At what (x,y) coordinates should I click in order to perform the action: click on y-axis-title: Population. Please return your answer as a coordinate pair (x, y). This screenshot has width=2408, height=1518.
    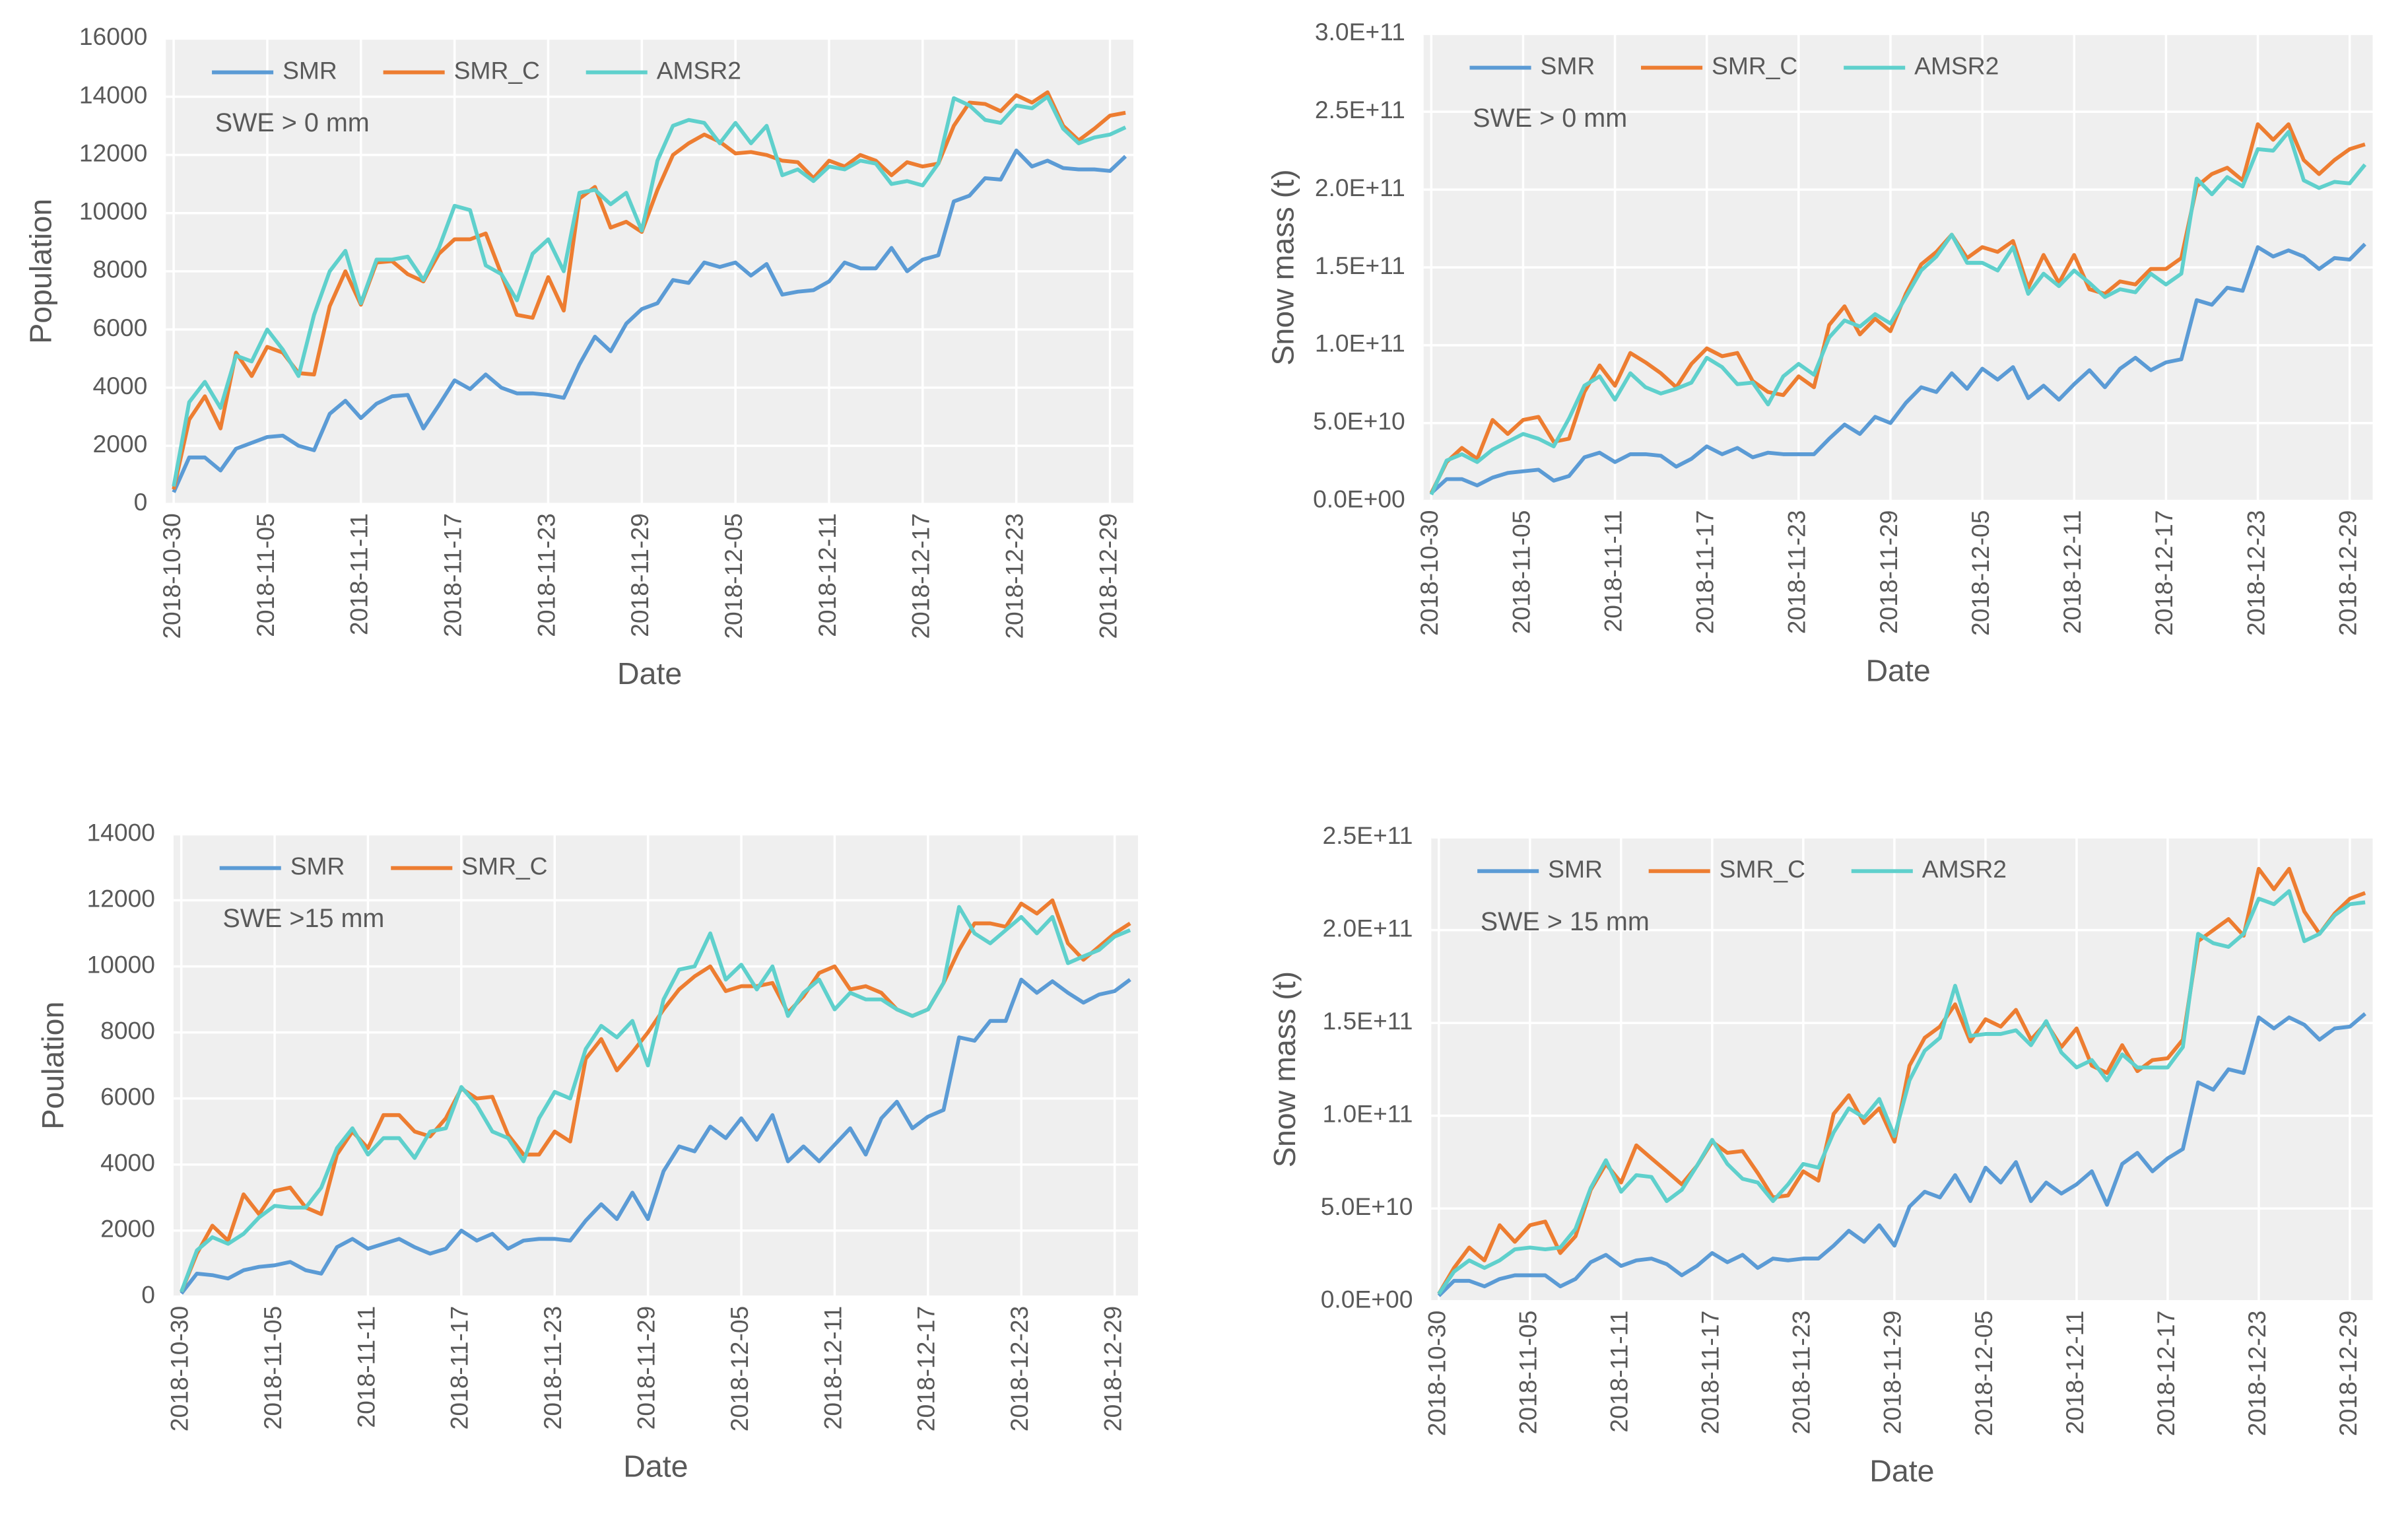
    Looking at the image, I should click on (40, 271).